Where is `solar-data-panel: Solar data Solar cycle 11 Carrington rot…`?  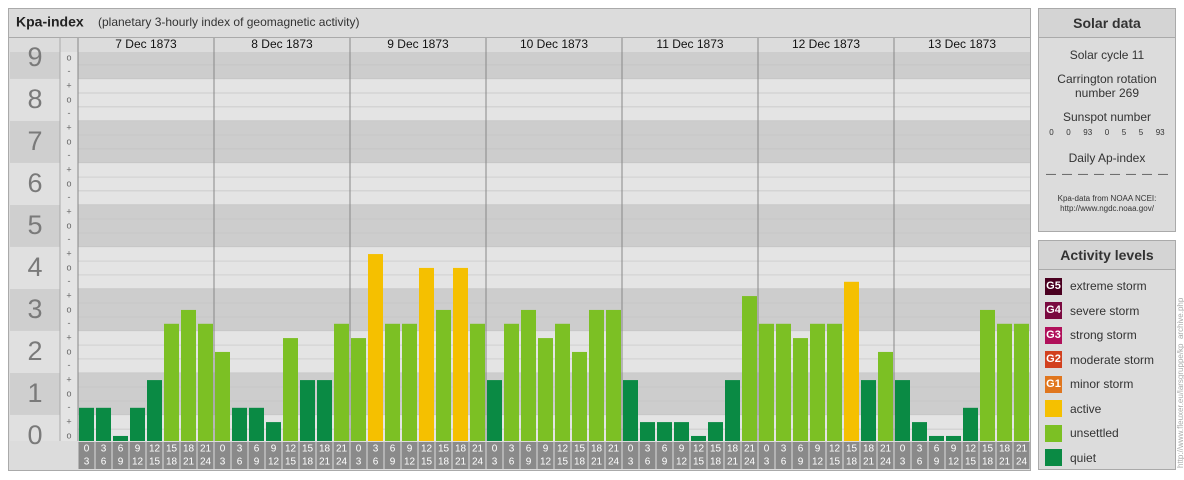 solar-data-panel: Solar data Solar cycle 11 Carrington rot… is located at coordinates (1107, 120).